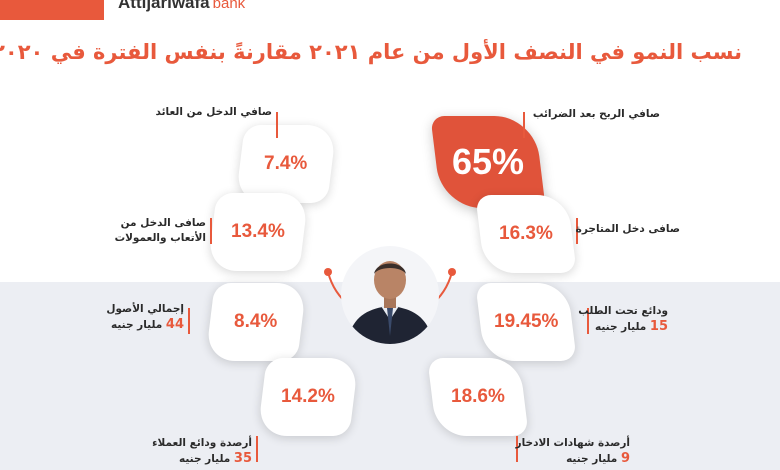 The height and width of the screenshot is (470, 780). What do you see at coordinates (145, 317) in the screenshot?
I see `total-assets-label: إجمالي الأصول 44 مليار جنيه` at bounding box center [145, 317].